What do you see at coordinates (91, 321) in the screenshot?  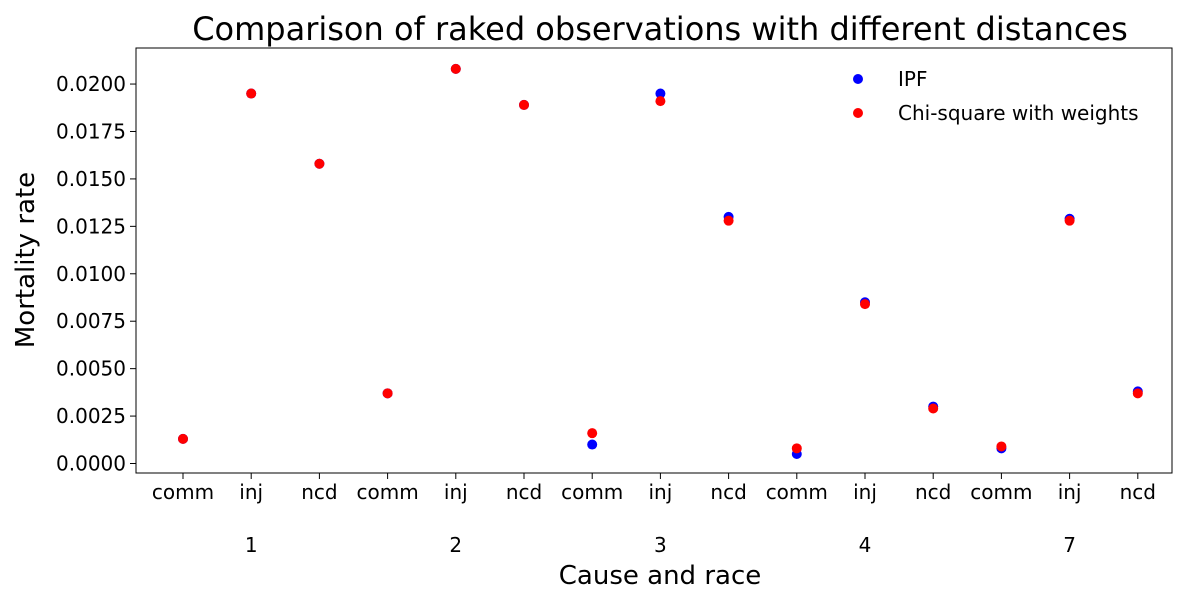 I see `y-tick-label: 0.0075` at bounding box center [91, 321].